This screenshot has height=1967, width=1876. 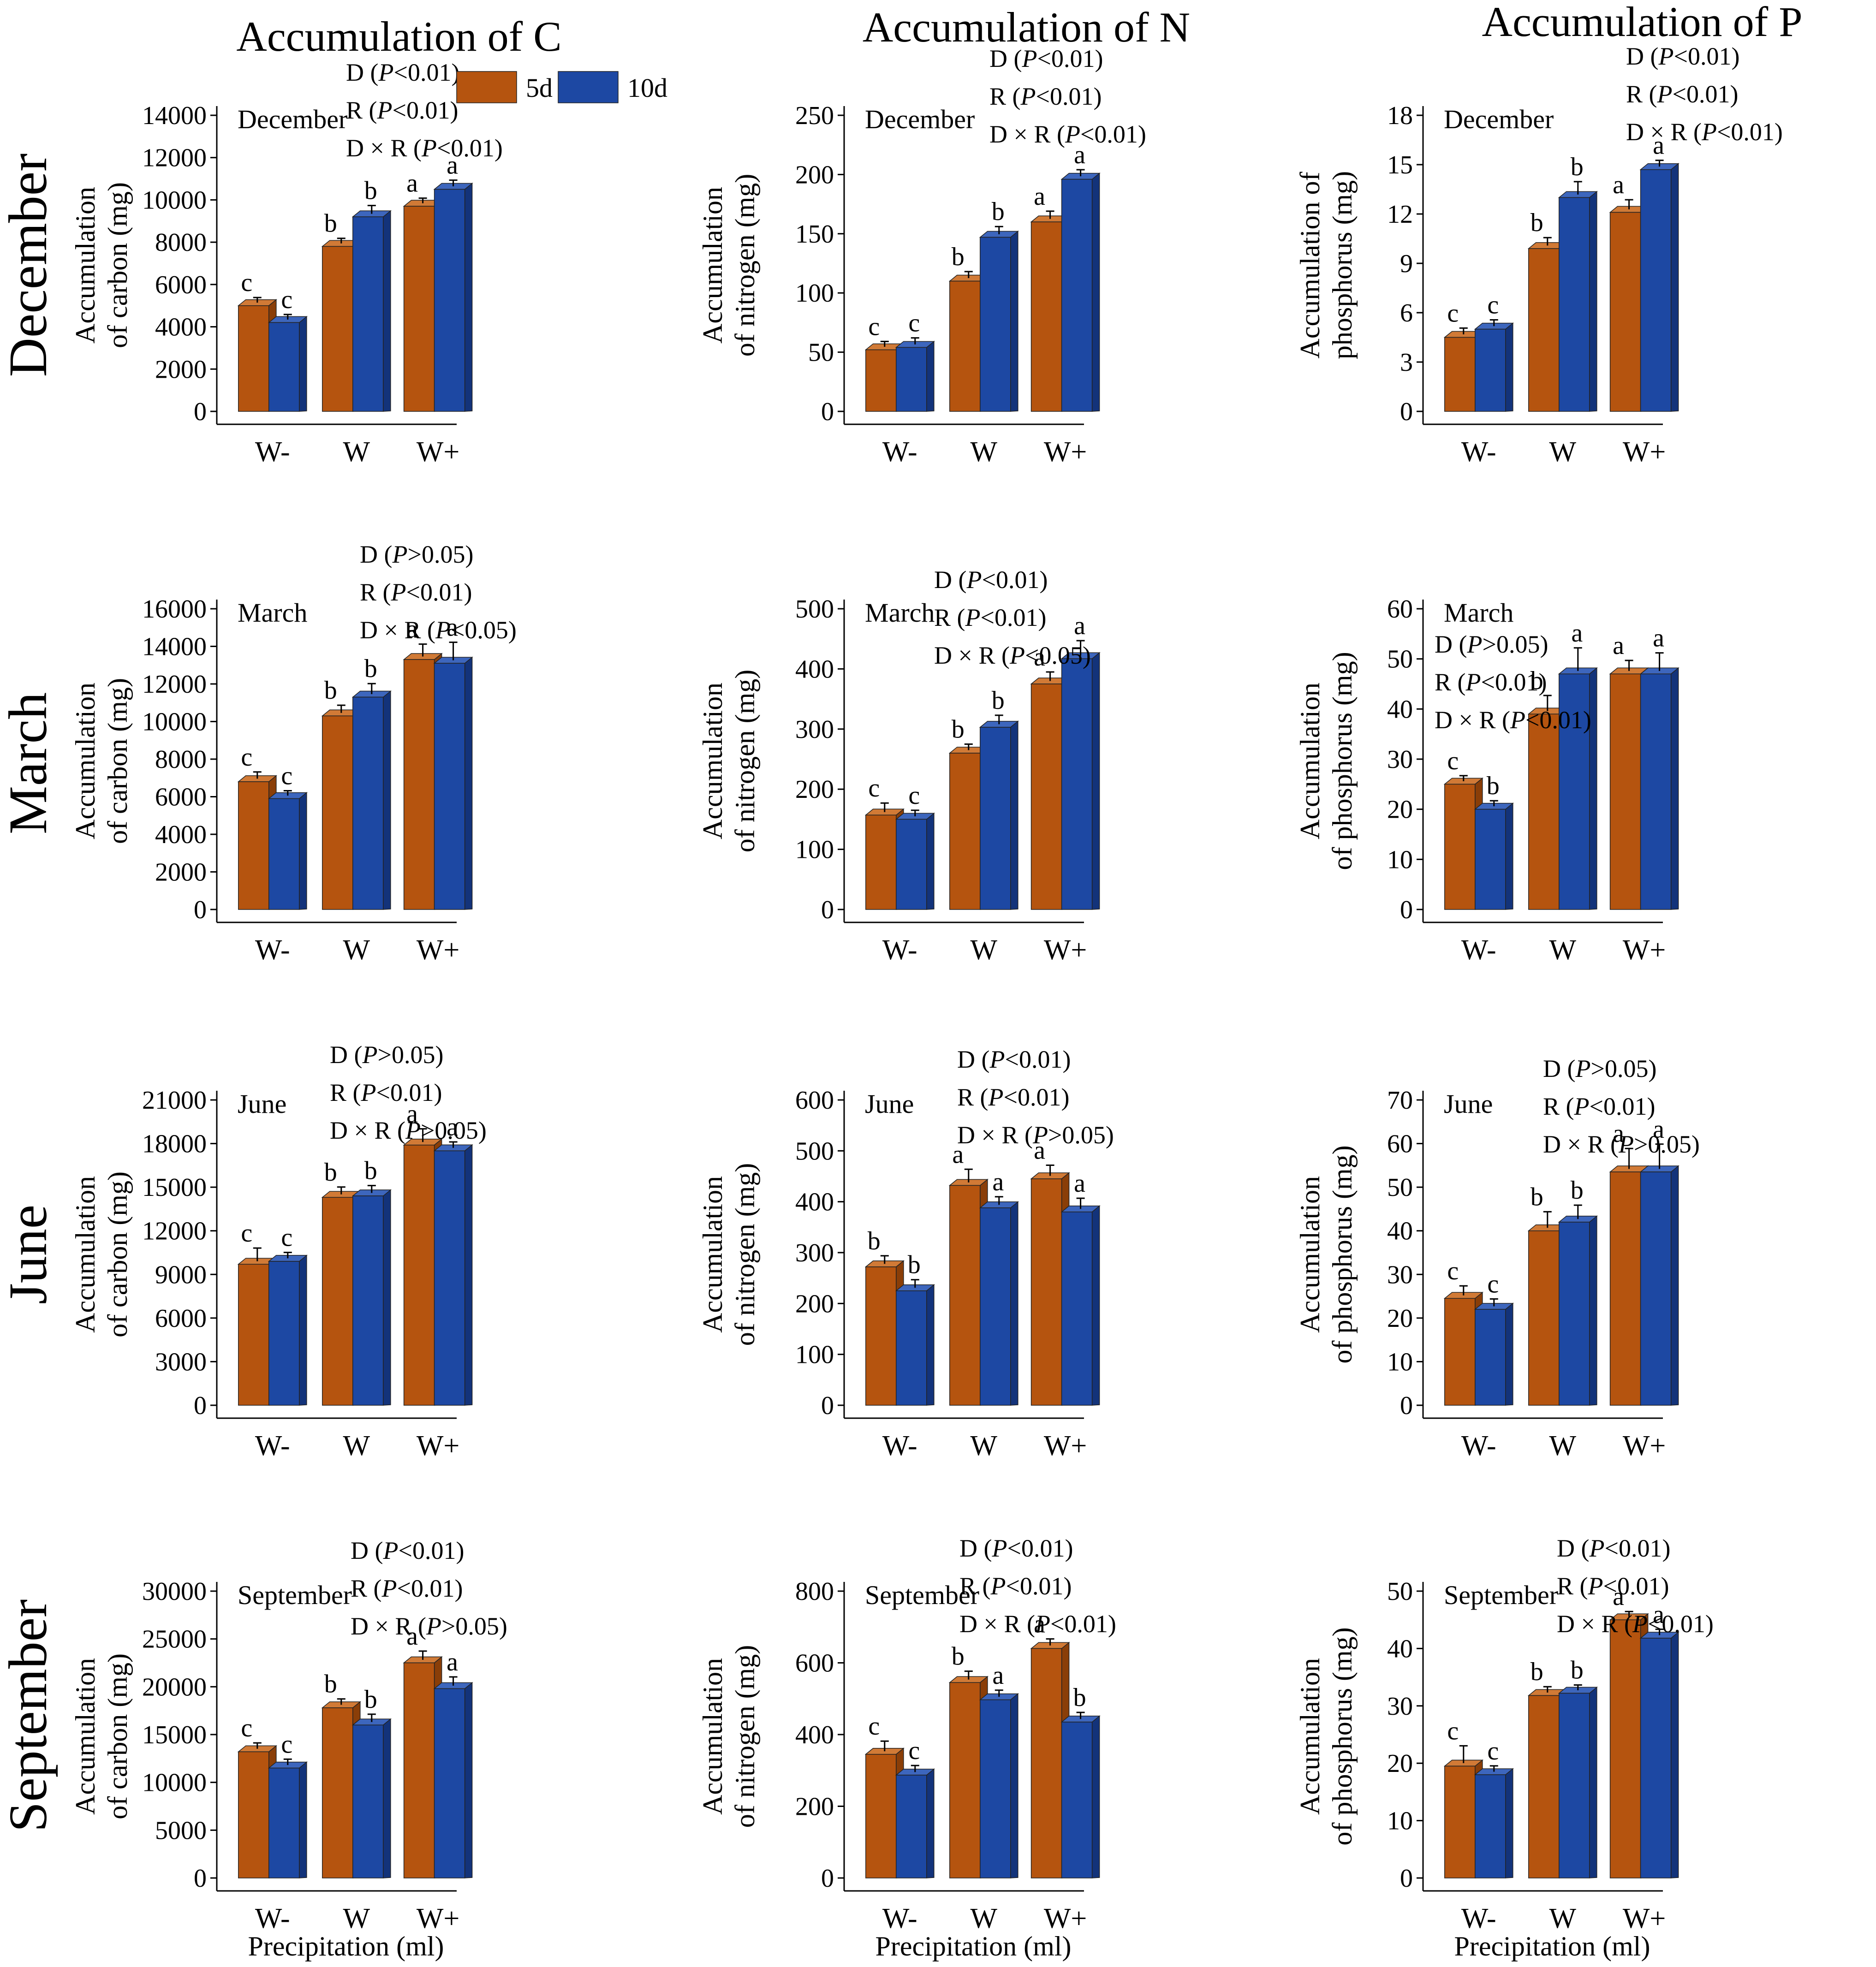 What do you see at coordinates (1310, 265) in the screenshot?
I see `y-axis-title: Accumulation of` at bounding box center [1310, 265].